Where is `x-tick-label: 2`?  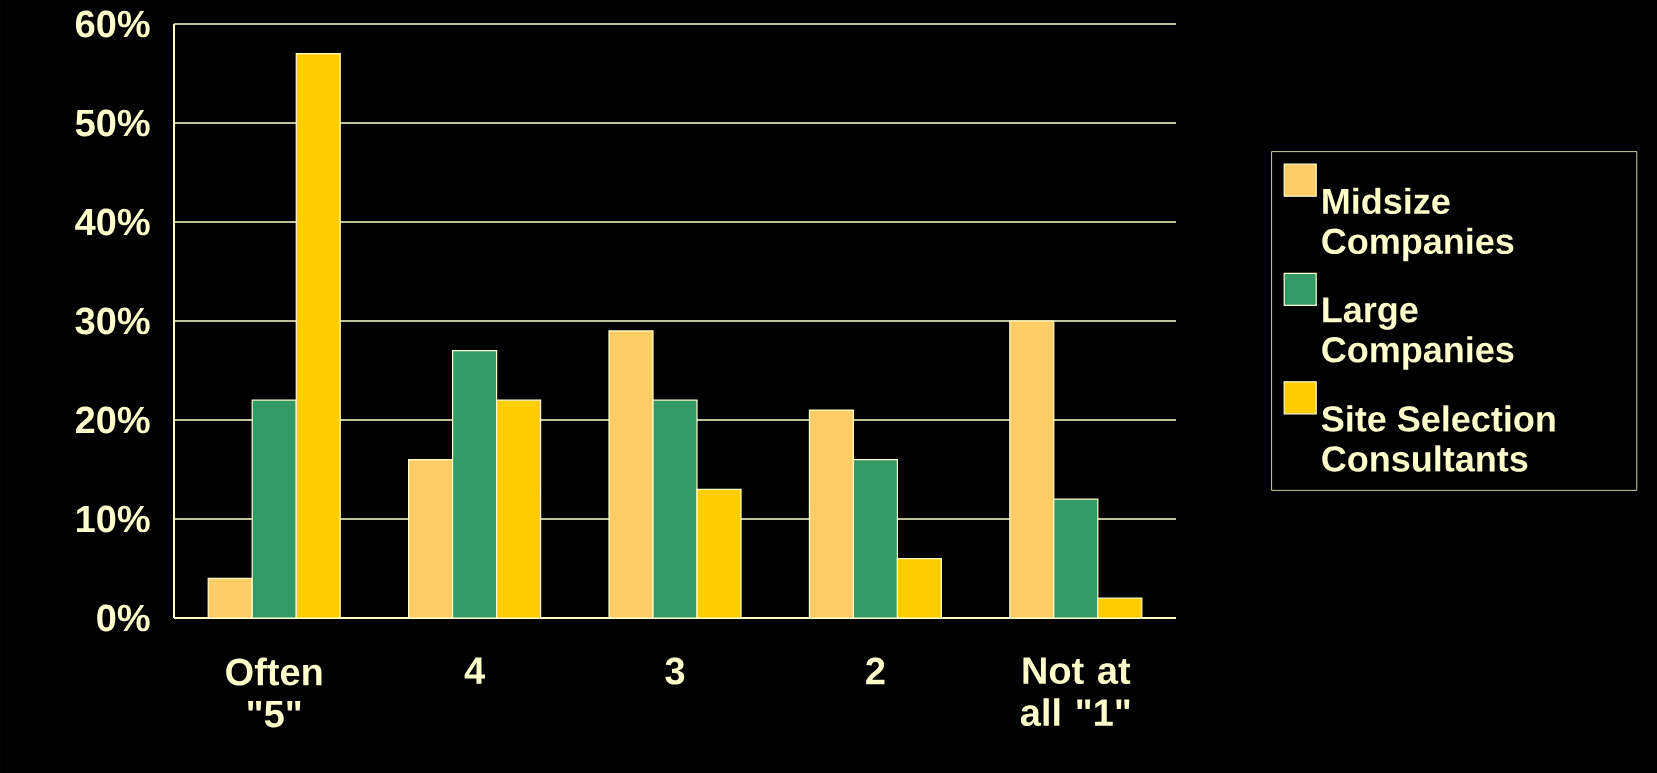
x-tick-label: 2 is located at coordinates (875, 671).